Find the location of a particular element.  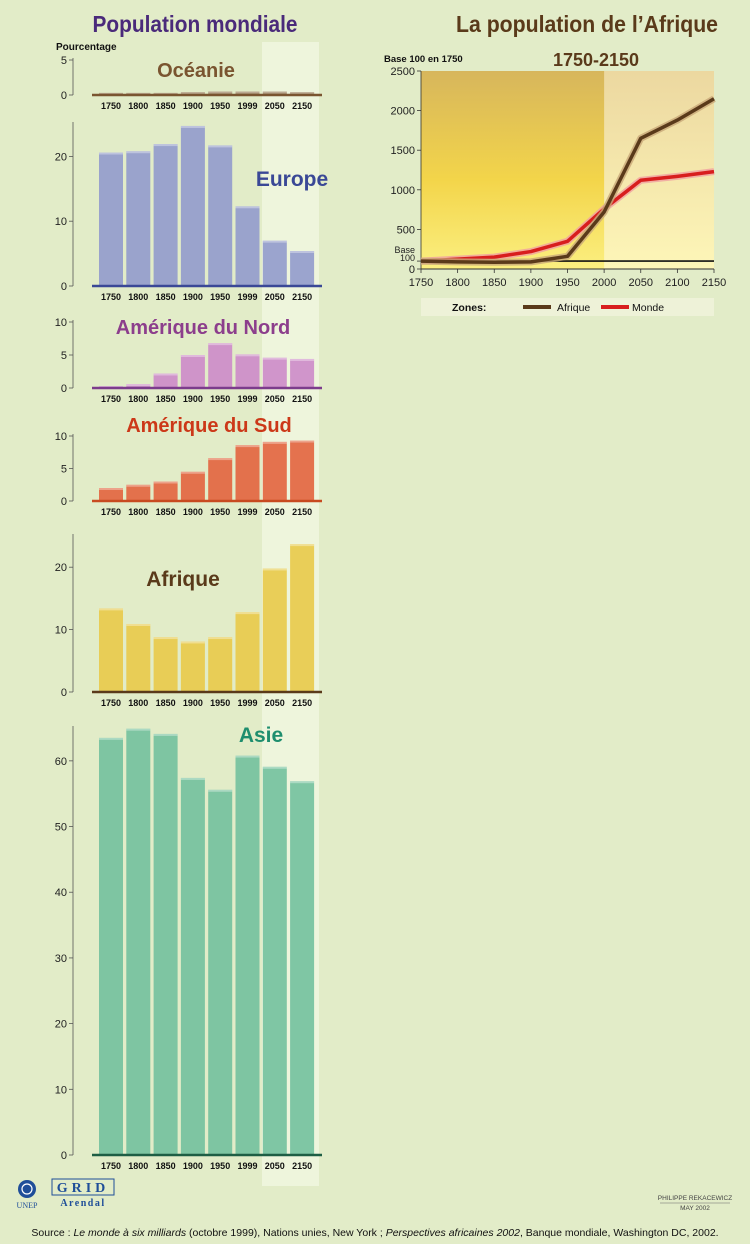

line-x-tick-label: 1850 is located at coordinates (494, 283).